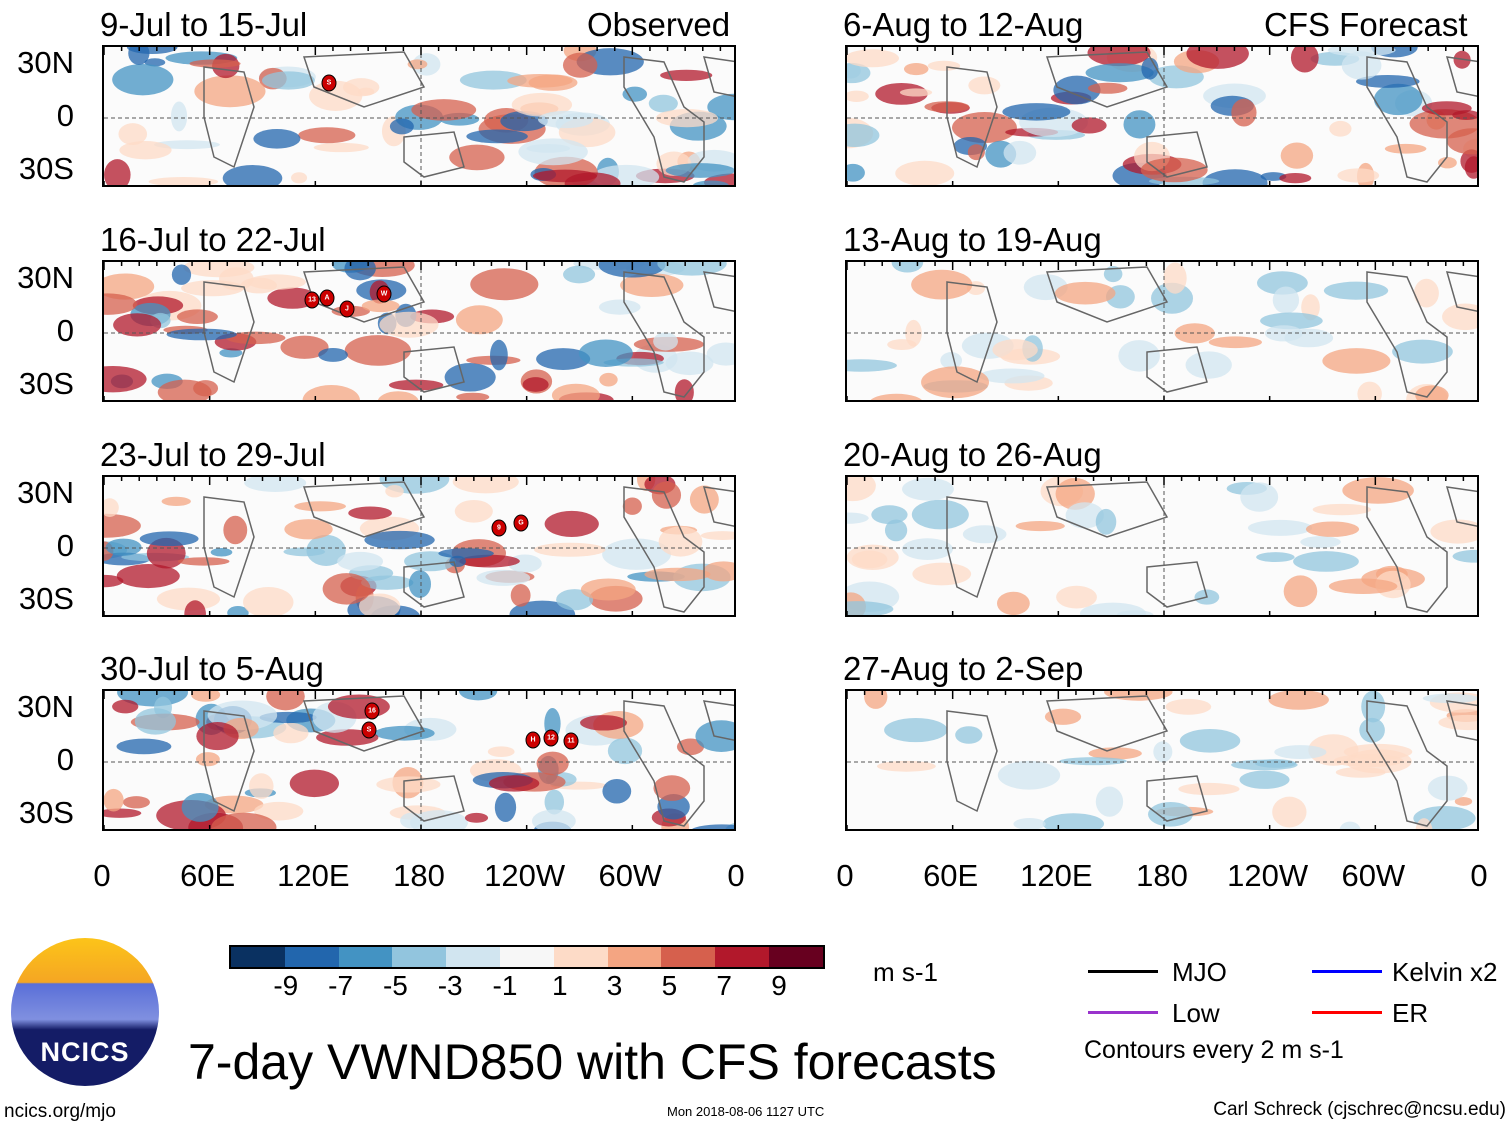 The width and height of the screenshot is (1510, 1127). What do you see at coordinates (972, 454) in the screenshot?
I see `panel-title: 20-Aug to 26-Aug` at bounding box center [972, 454].